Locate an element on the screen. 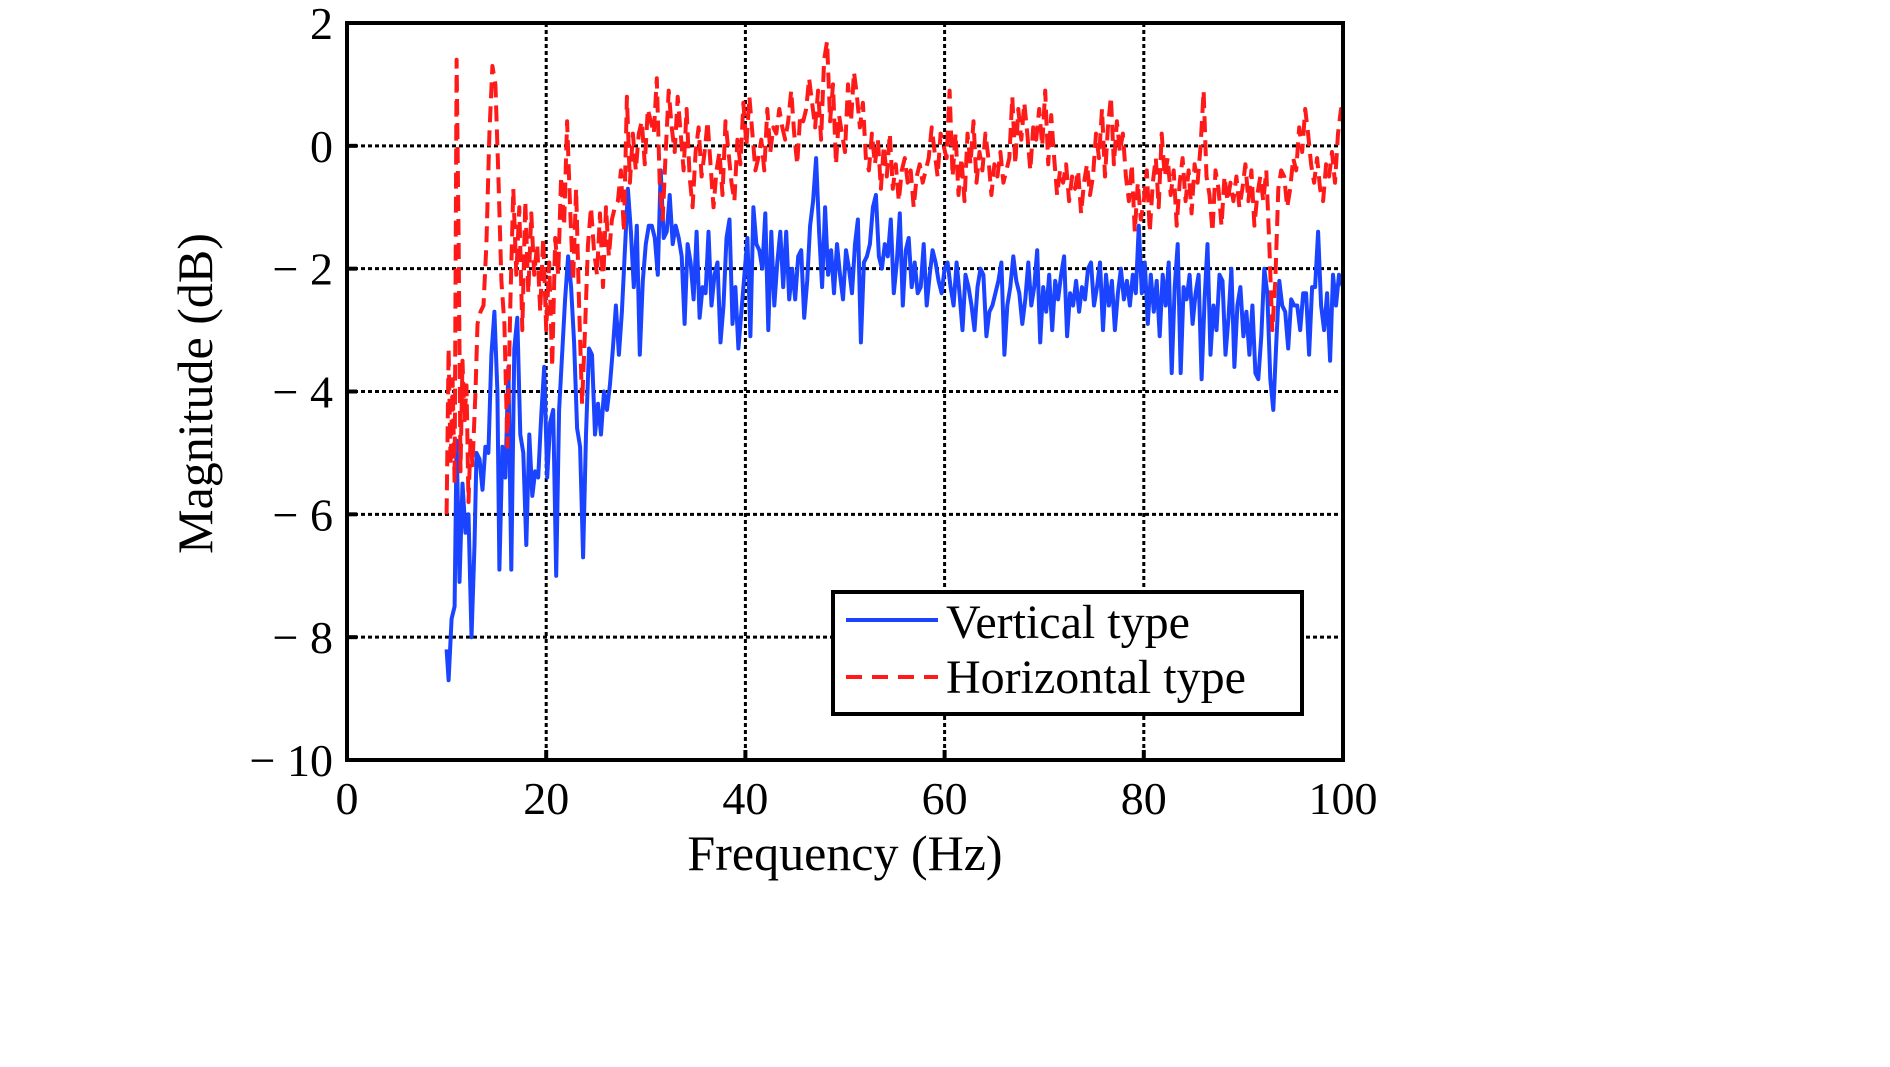  y-tick-label: − 4 is located at coordinates (303, 392).